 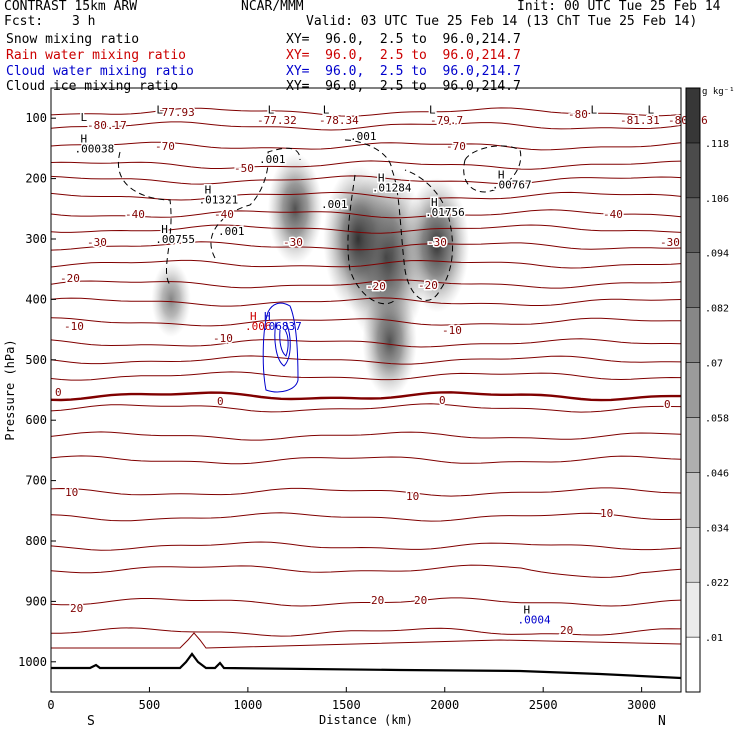 What do you see at coordinates (613, 214) in the screenshot?
I see `temperature-label: -40` at bounding box center [613, 214].